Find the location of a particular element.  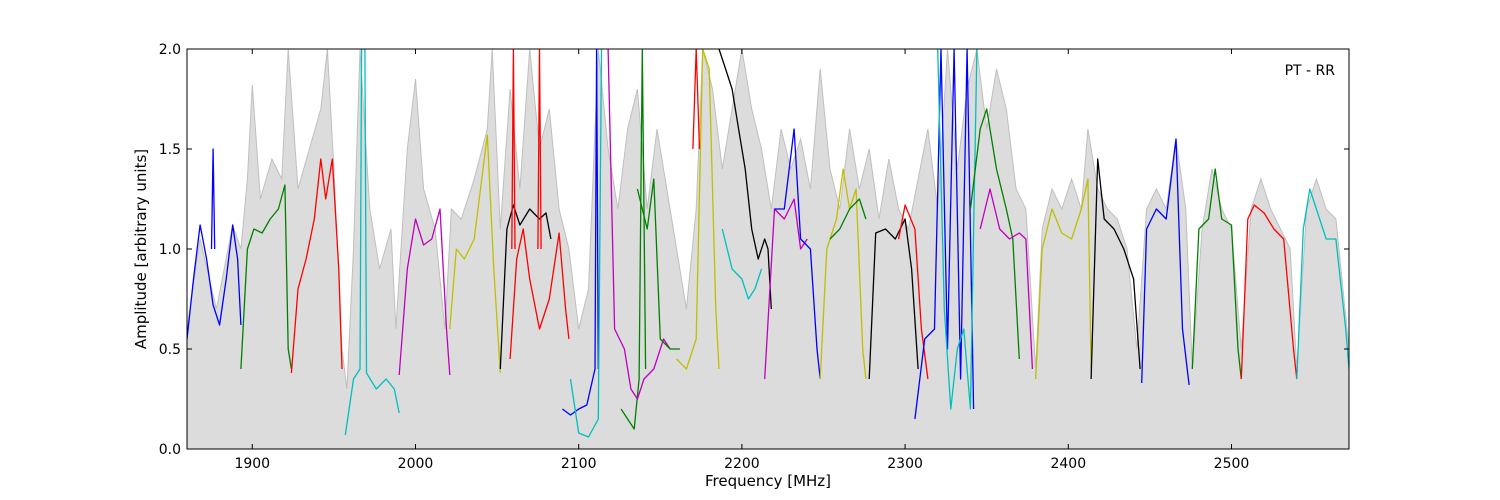

x-tick-label-2400: 2400 is located at coordinates (1068, 464).